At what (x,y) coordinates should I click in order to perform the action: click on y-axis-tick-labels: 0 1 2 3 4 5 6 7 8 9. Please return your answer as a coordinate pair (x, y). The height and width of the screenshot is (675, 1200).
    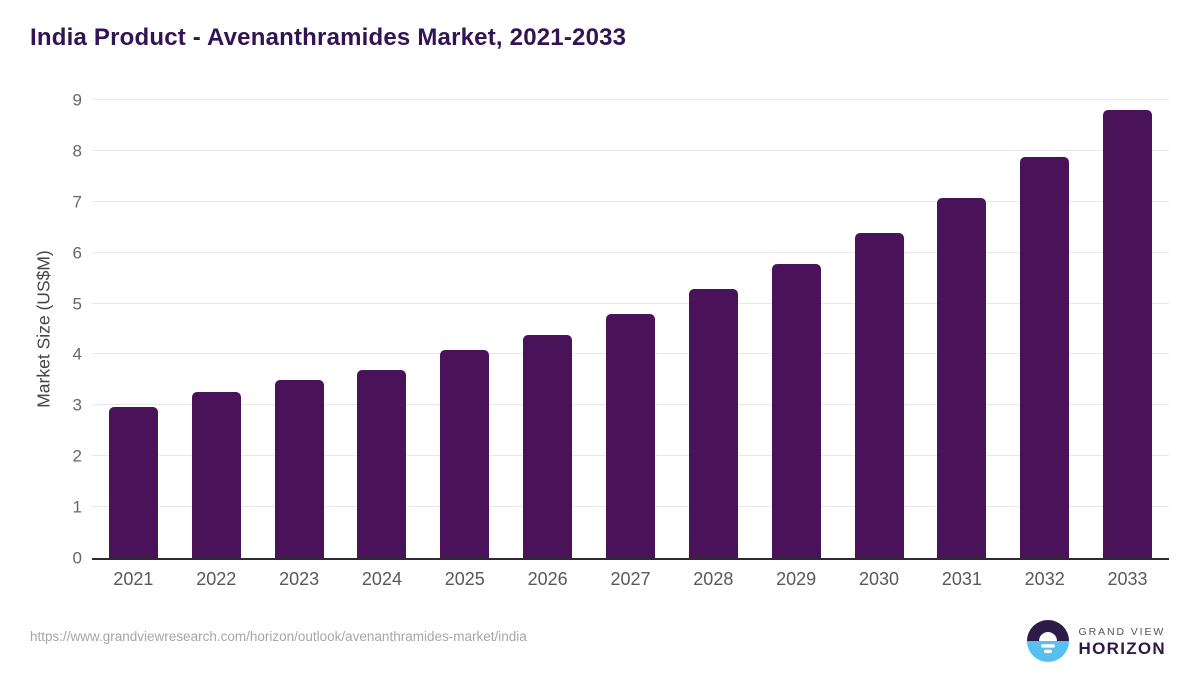
    Looking at the image, I should click on (66, 329).